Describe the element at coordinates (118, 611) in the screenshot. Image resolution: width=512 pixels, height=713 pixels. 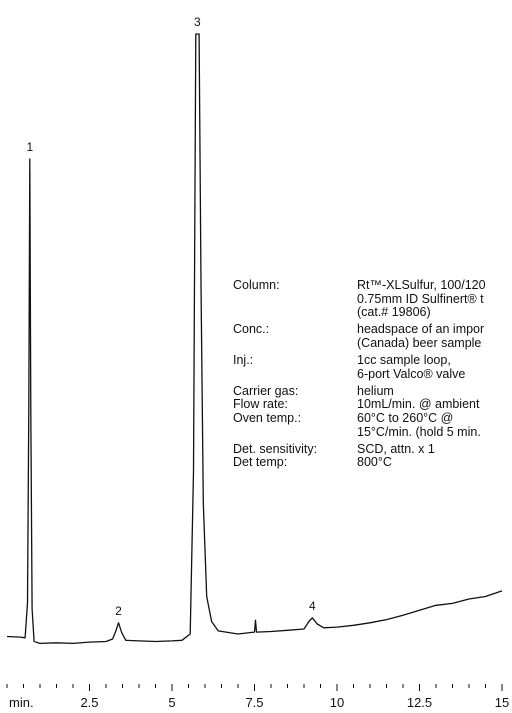
I see `peak-label-2: 2` at that location.